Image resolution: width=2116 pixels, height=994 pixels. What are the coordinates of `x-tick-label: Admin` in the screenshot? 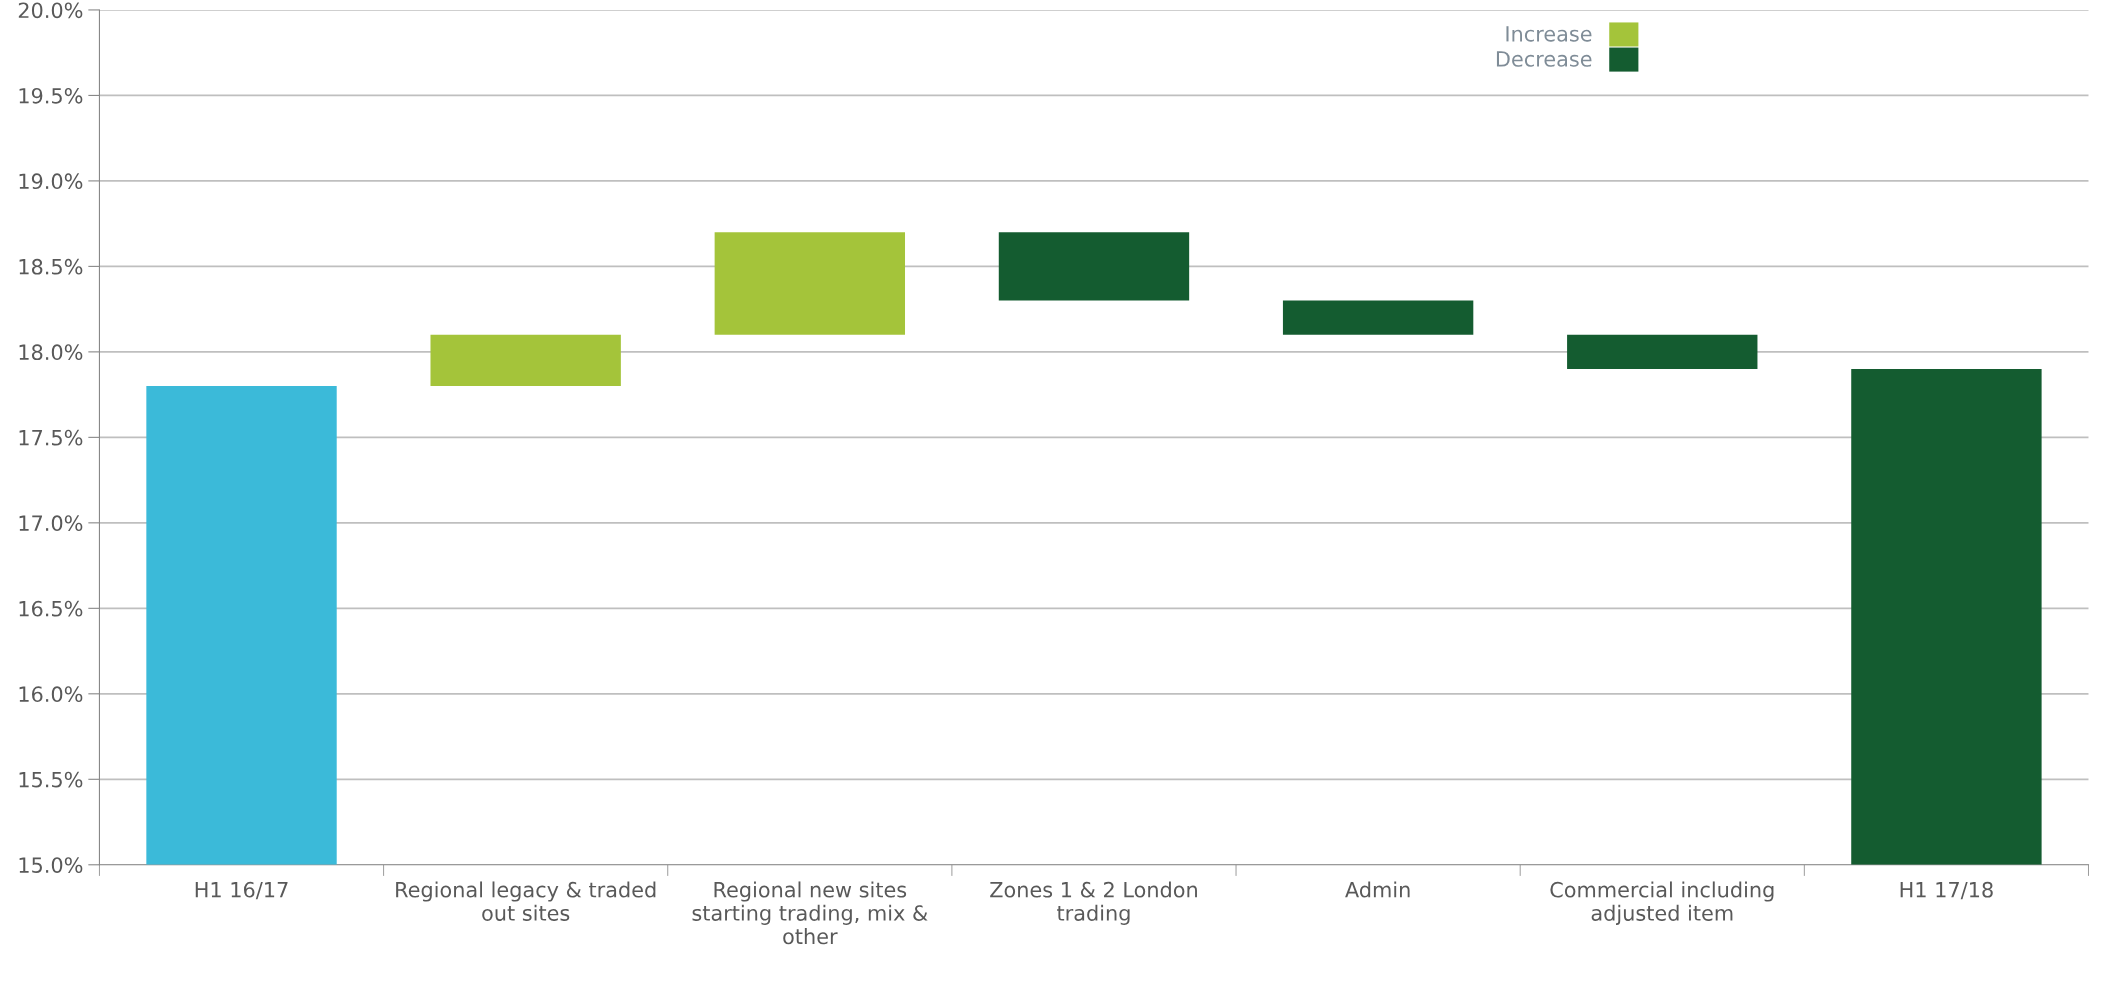 It's located at (1377, 889).